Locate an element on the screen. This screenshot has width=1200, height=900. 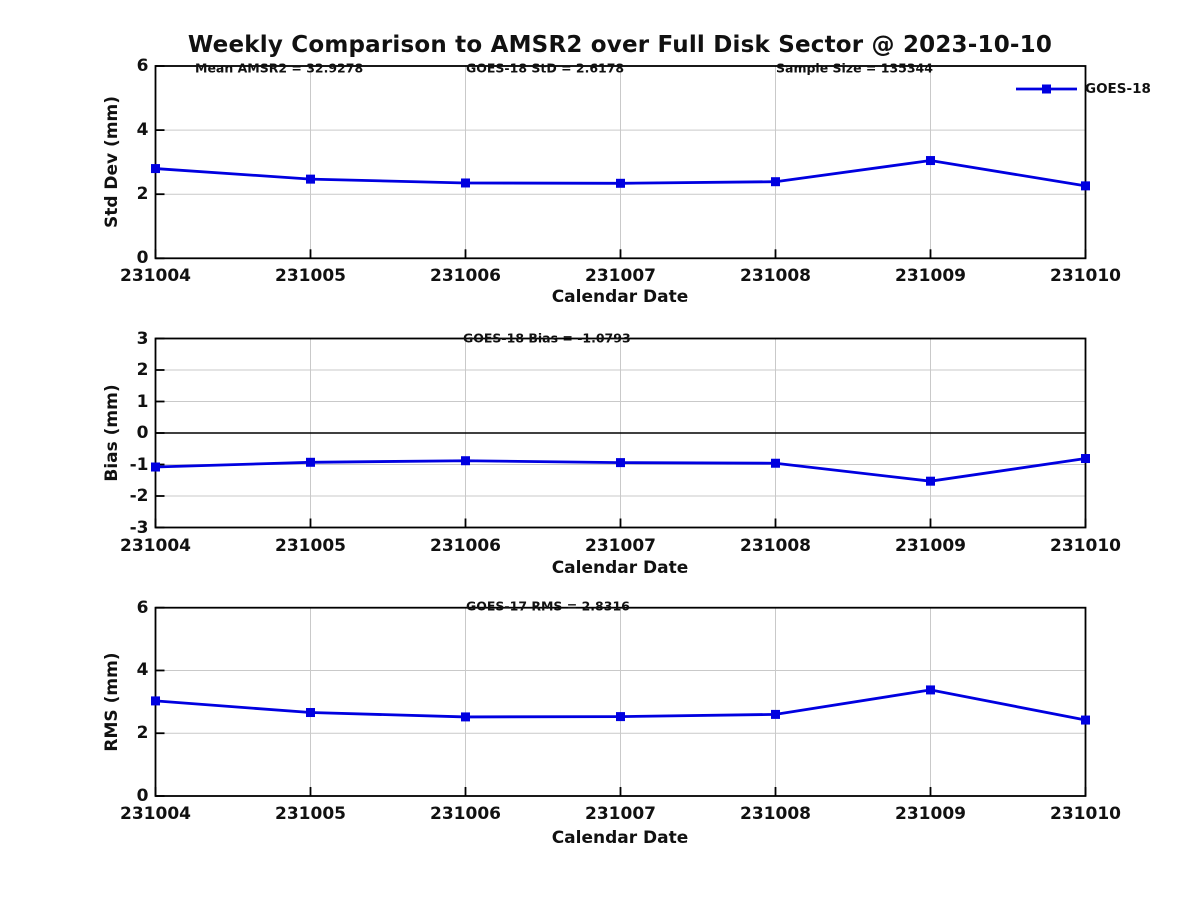
y-tick-label: 1 is located at coordinates (142, 401).